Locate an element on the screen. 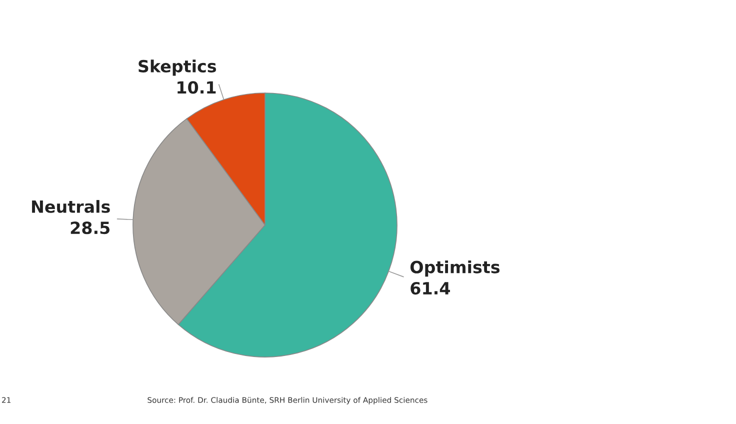 The width and height of the screenshot is (736, 424). slice-label: Neutrals is located at coordinates (71, 206).